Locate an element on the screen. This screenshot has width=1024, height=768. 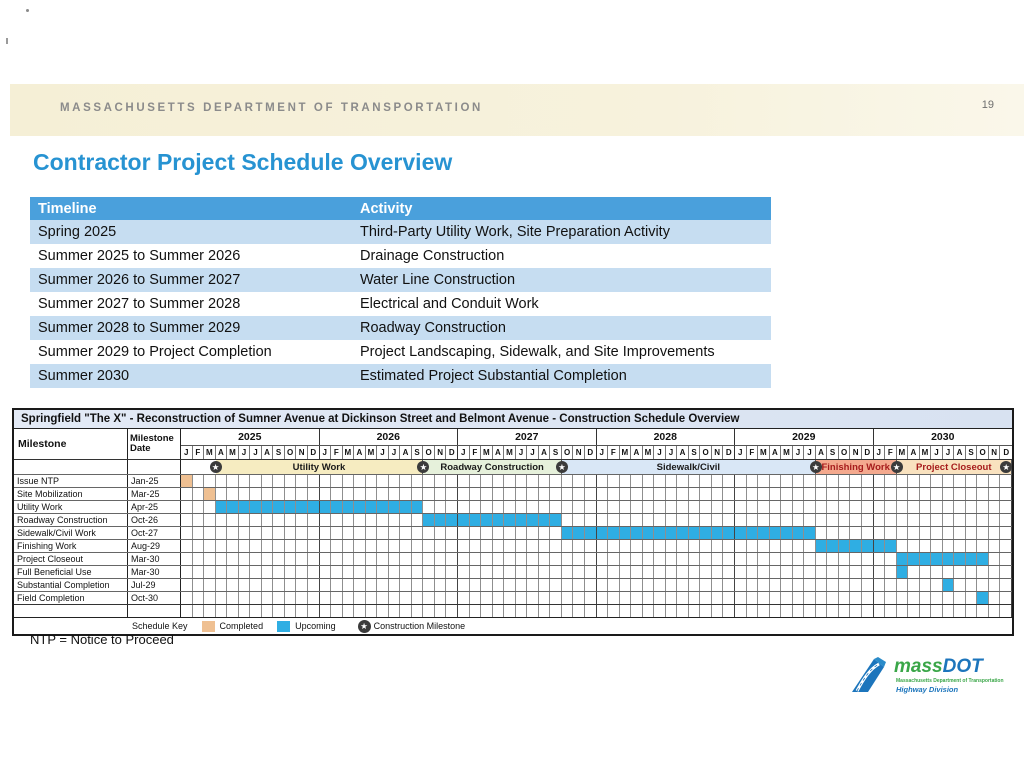
timeline-cell: Summer 2029 to Project Completion is located at coordinates (155, 352).